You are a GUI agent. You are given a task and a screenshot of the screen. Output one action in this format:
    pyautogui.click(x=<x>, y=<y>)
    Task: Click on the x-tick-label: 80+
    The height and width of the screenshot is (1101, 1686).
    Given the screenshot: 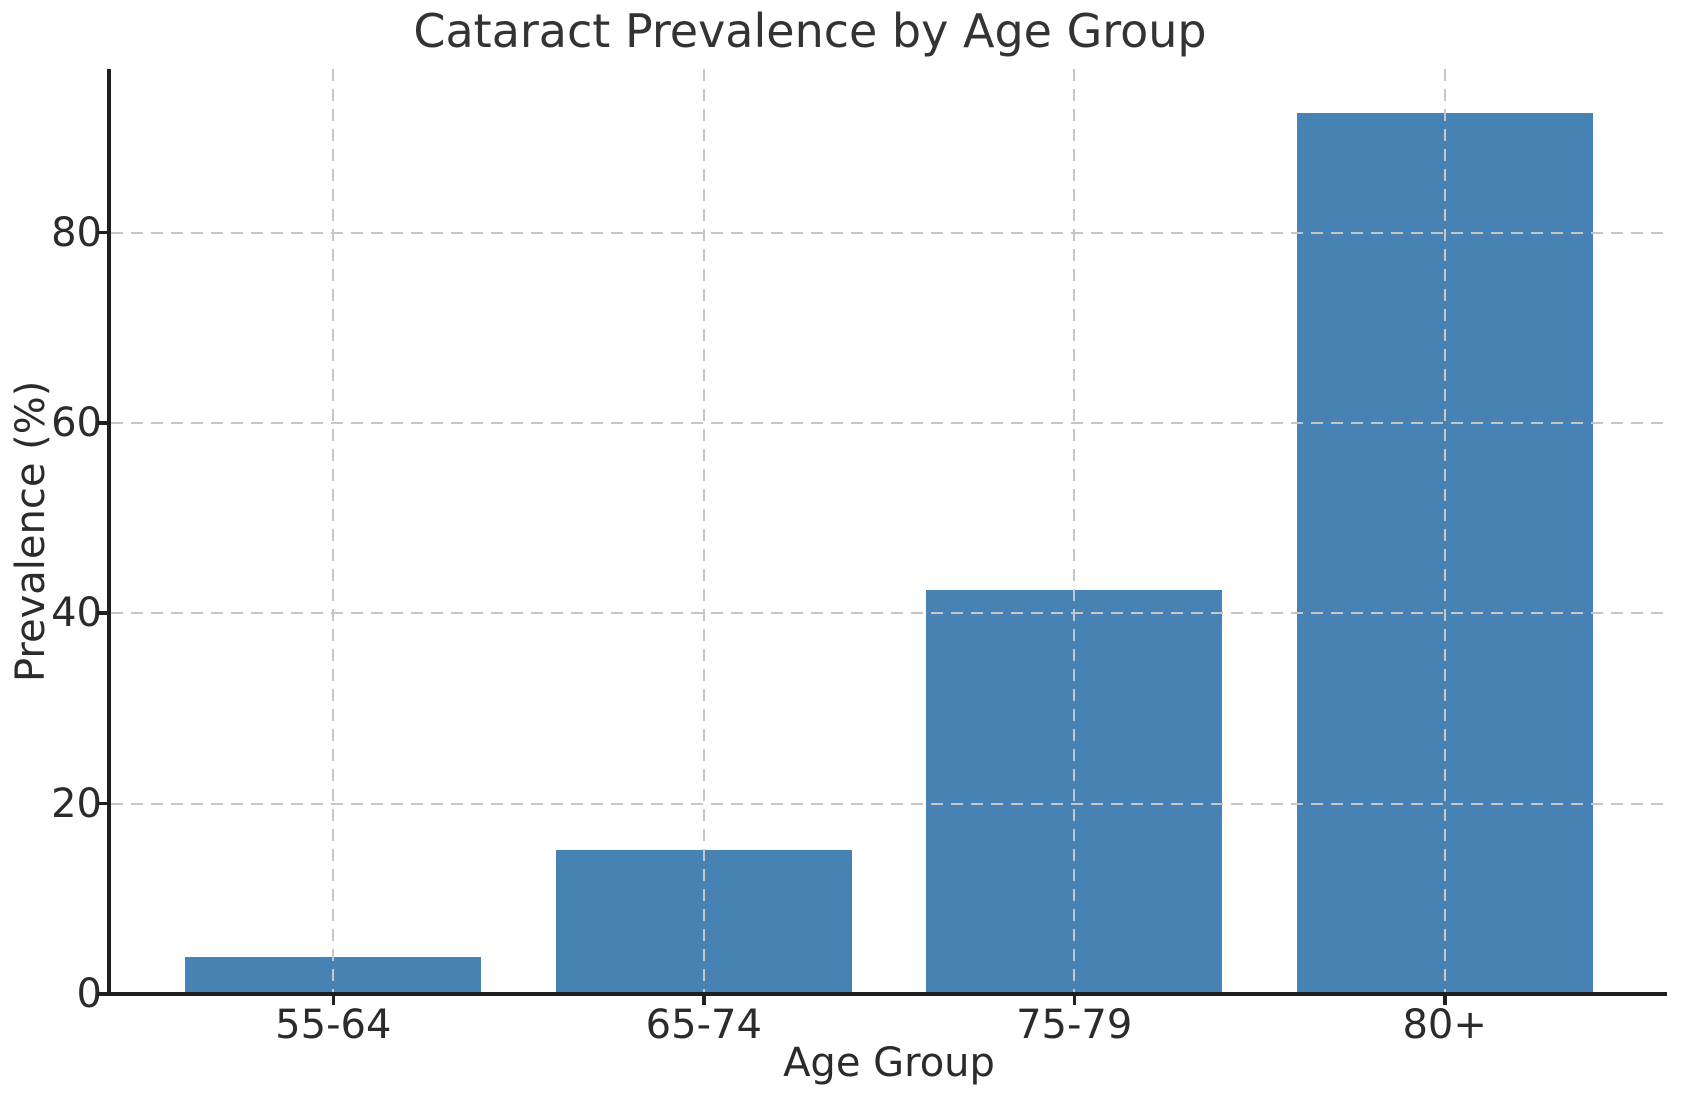 What is the action you would take?
    pyautogui.click(x=1444, y=1025)
    